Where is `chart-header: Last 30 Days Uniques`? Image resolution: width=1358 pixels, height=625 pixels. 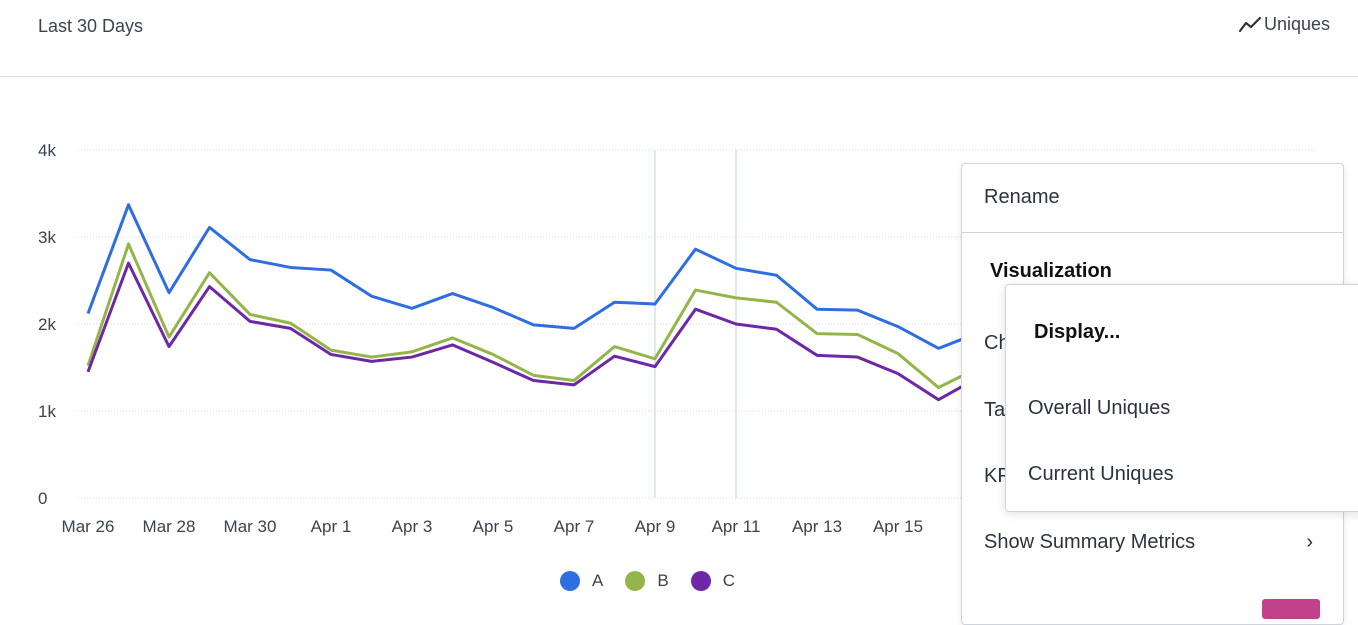
chart-header: Last 30 Days Uniques is located at coordinates (679, 38).